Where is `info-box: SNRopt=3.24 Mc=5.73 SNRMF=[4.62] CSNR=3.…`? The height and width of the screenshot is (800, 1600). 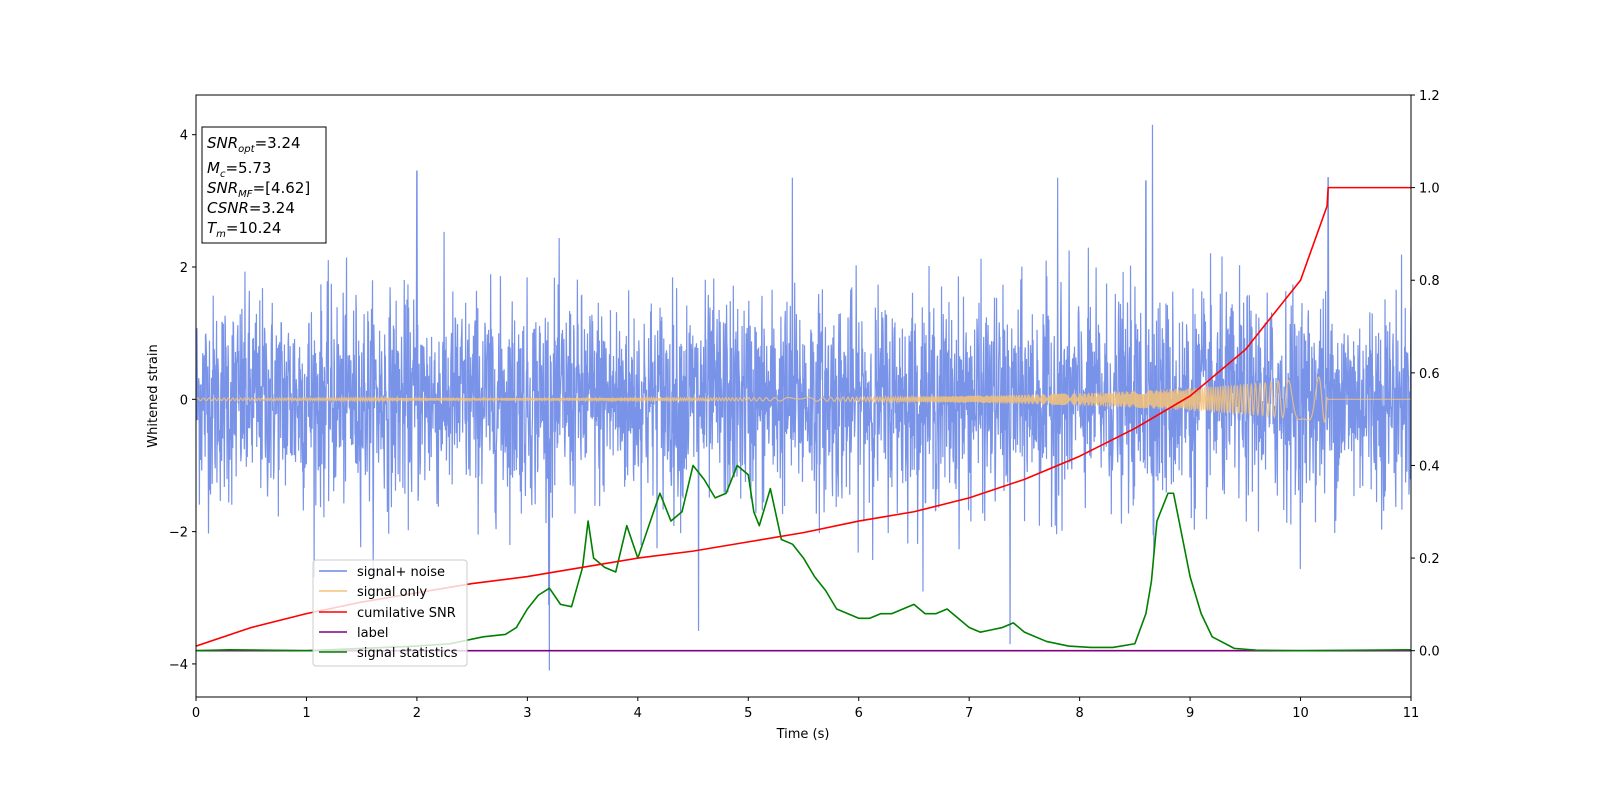
info-box: SNRopt=3.24 Mc=5.73 SNRMF=[4.62] CSNR=3.… is located at coordinates (264, 185).